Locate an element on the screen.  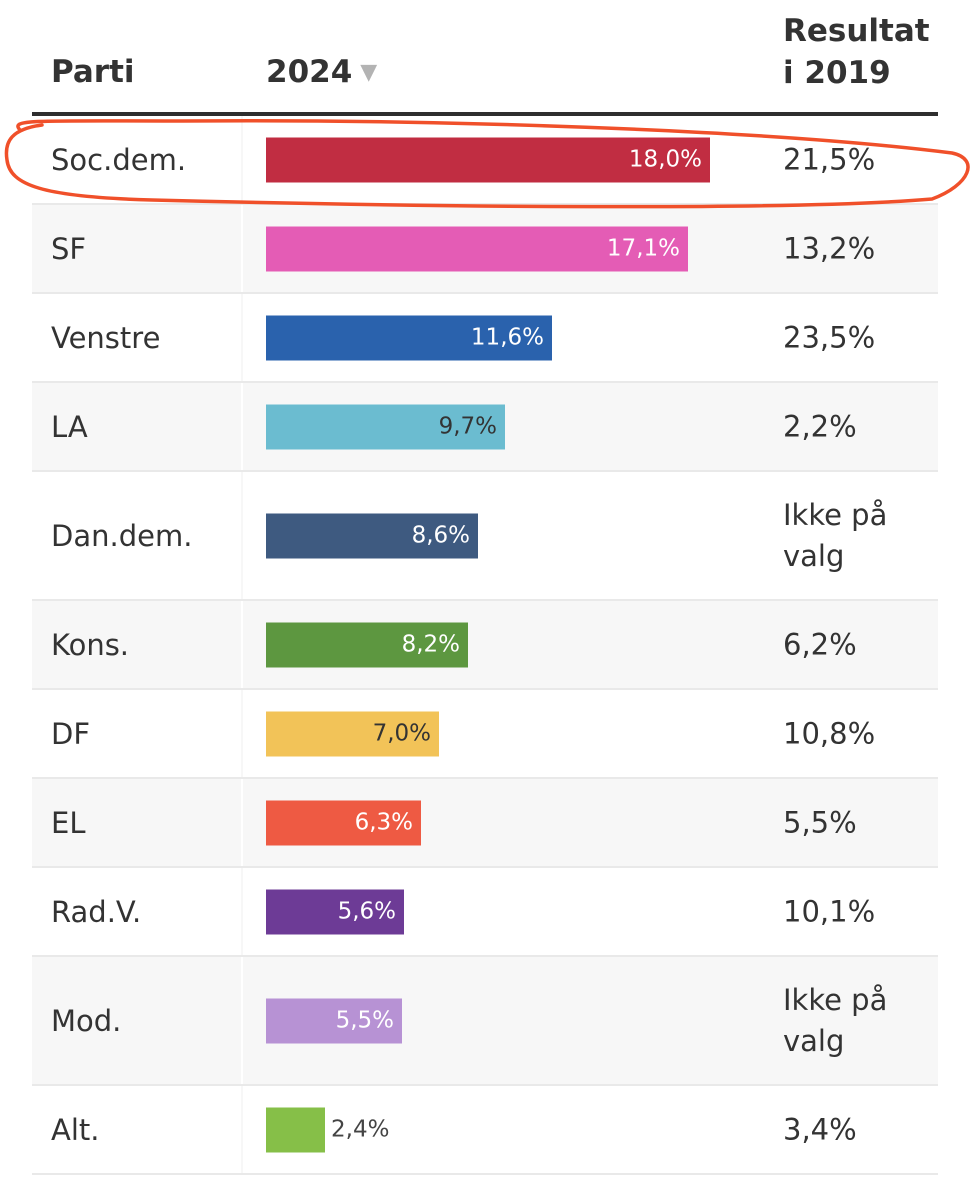
column-header-result-2019-line2: i 2019 is located at coordinates (837, 73).